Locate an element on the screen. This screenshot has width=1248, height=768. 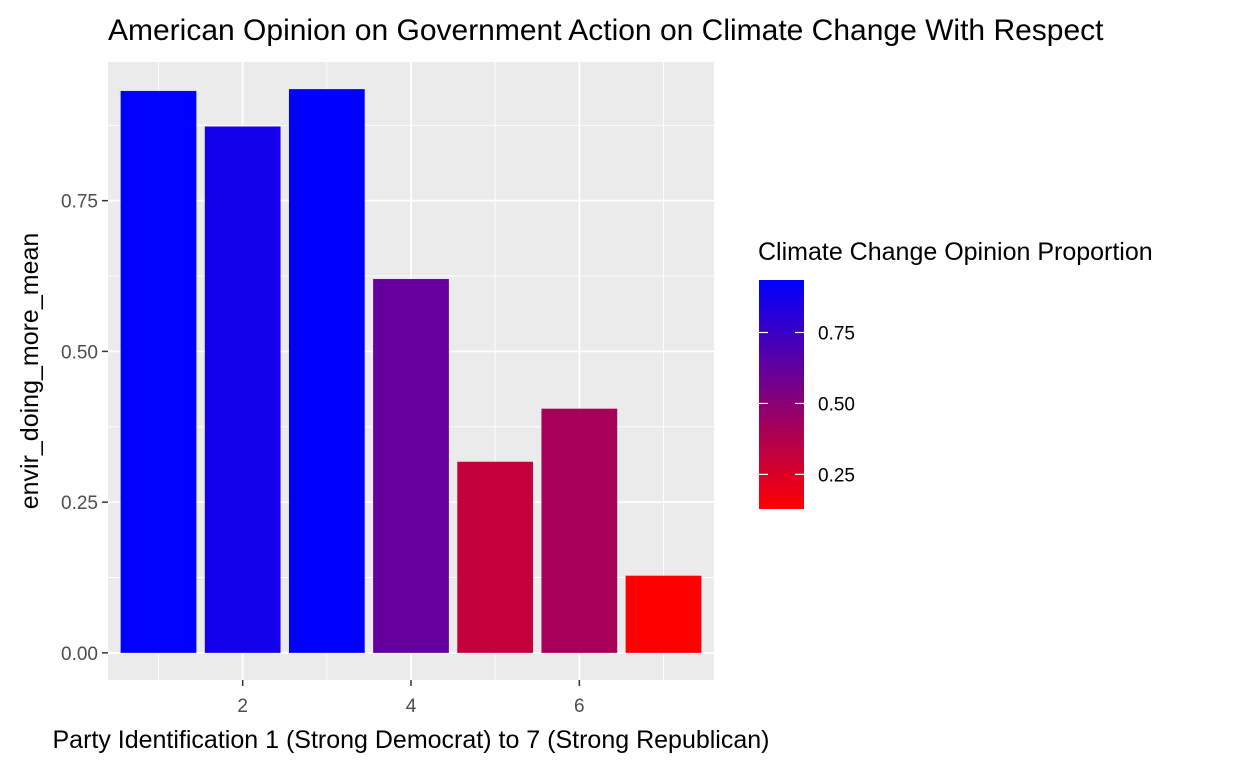
legend-tick-label: 0.50 is located at coordinates (836, 404).